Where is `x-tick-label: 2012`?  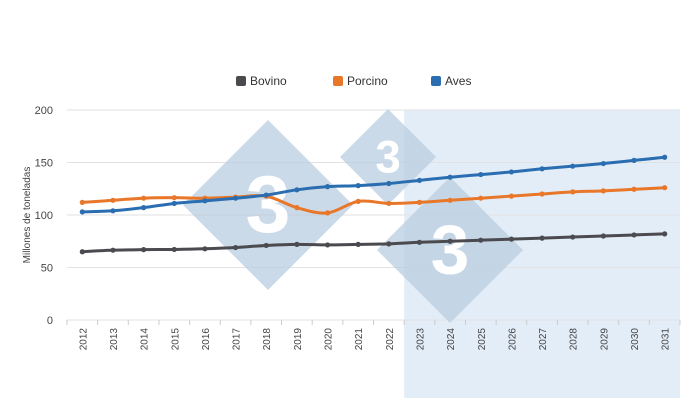 x-tick-label: 2012 is located at coordinates (83, 339).